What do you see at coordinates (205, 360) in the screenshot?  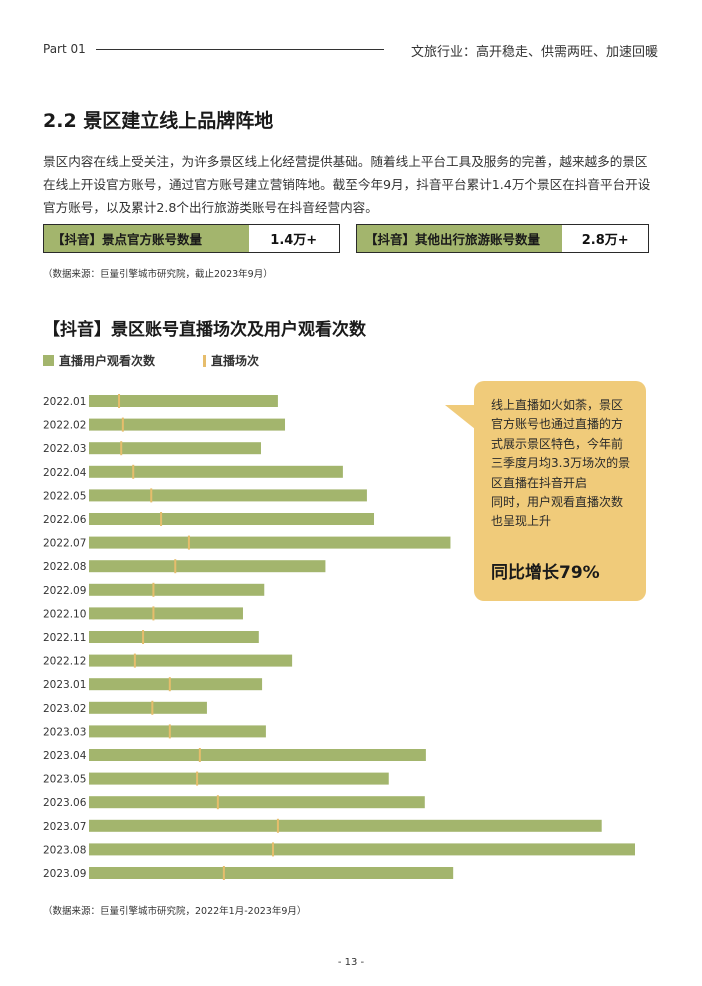 I see `legend-swatch-tick` at bounding box center [205, 360].